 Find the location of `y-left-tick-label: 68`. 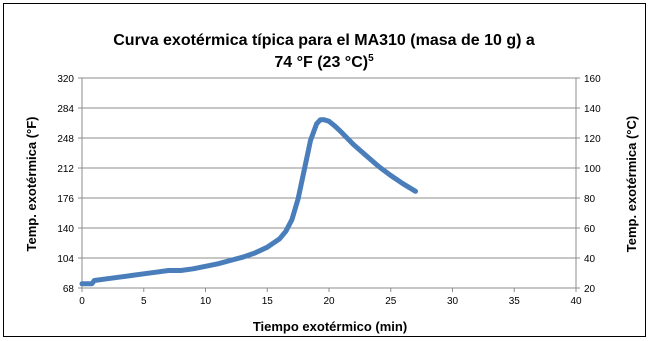

y-left-tick-label: 68 is located at coordinates (69, 289).